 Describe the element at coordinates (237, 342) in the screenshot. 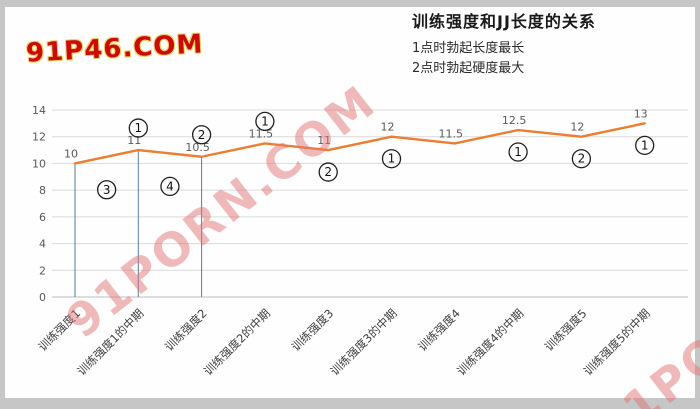

I see `svg-text: 训练强度2的中期` at that location.